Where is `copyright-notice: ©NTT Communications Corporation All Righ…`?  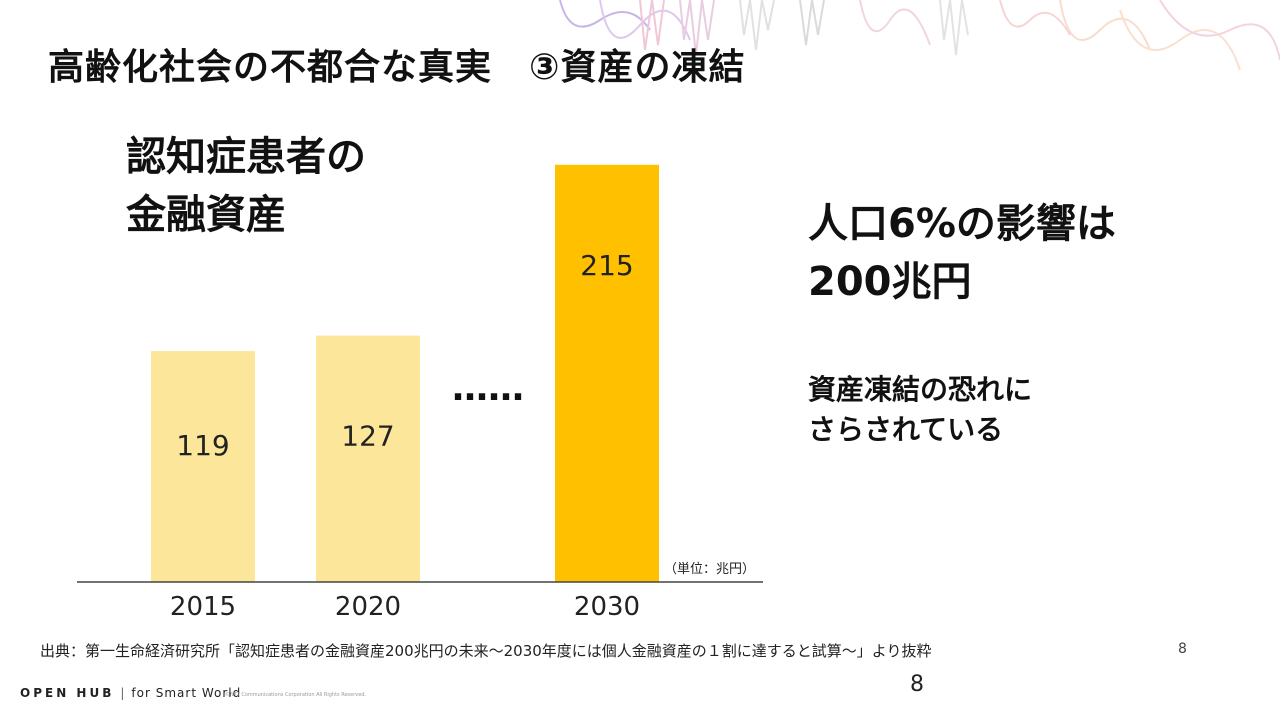 copyright-notice: ©NTT Communications Corporation All Righ… is located at coordinates (296, 695).